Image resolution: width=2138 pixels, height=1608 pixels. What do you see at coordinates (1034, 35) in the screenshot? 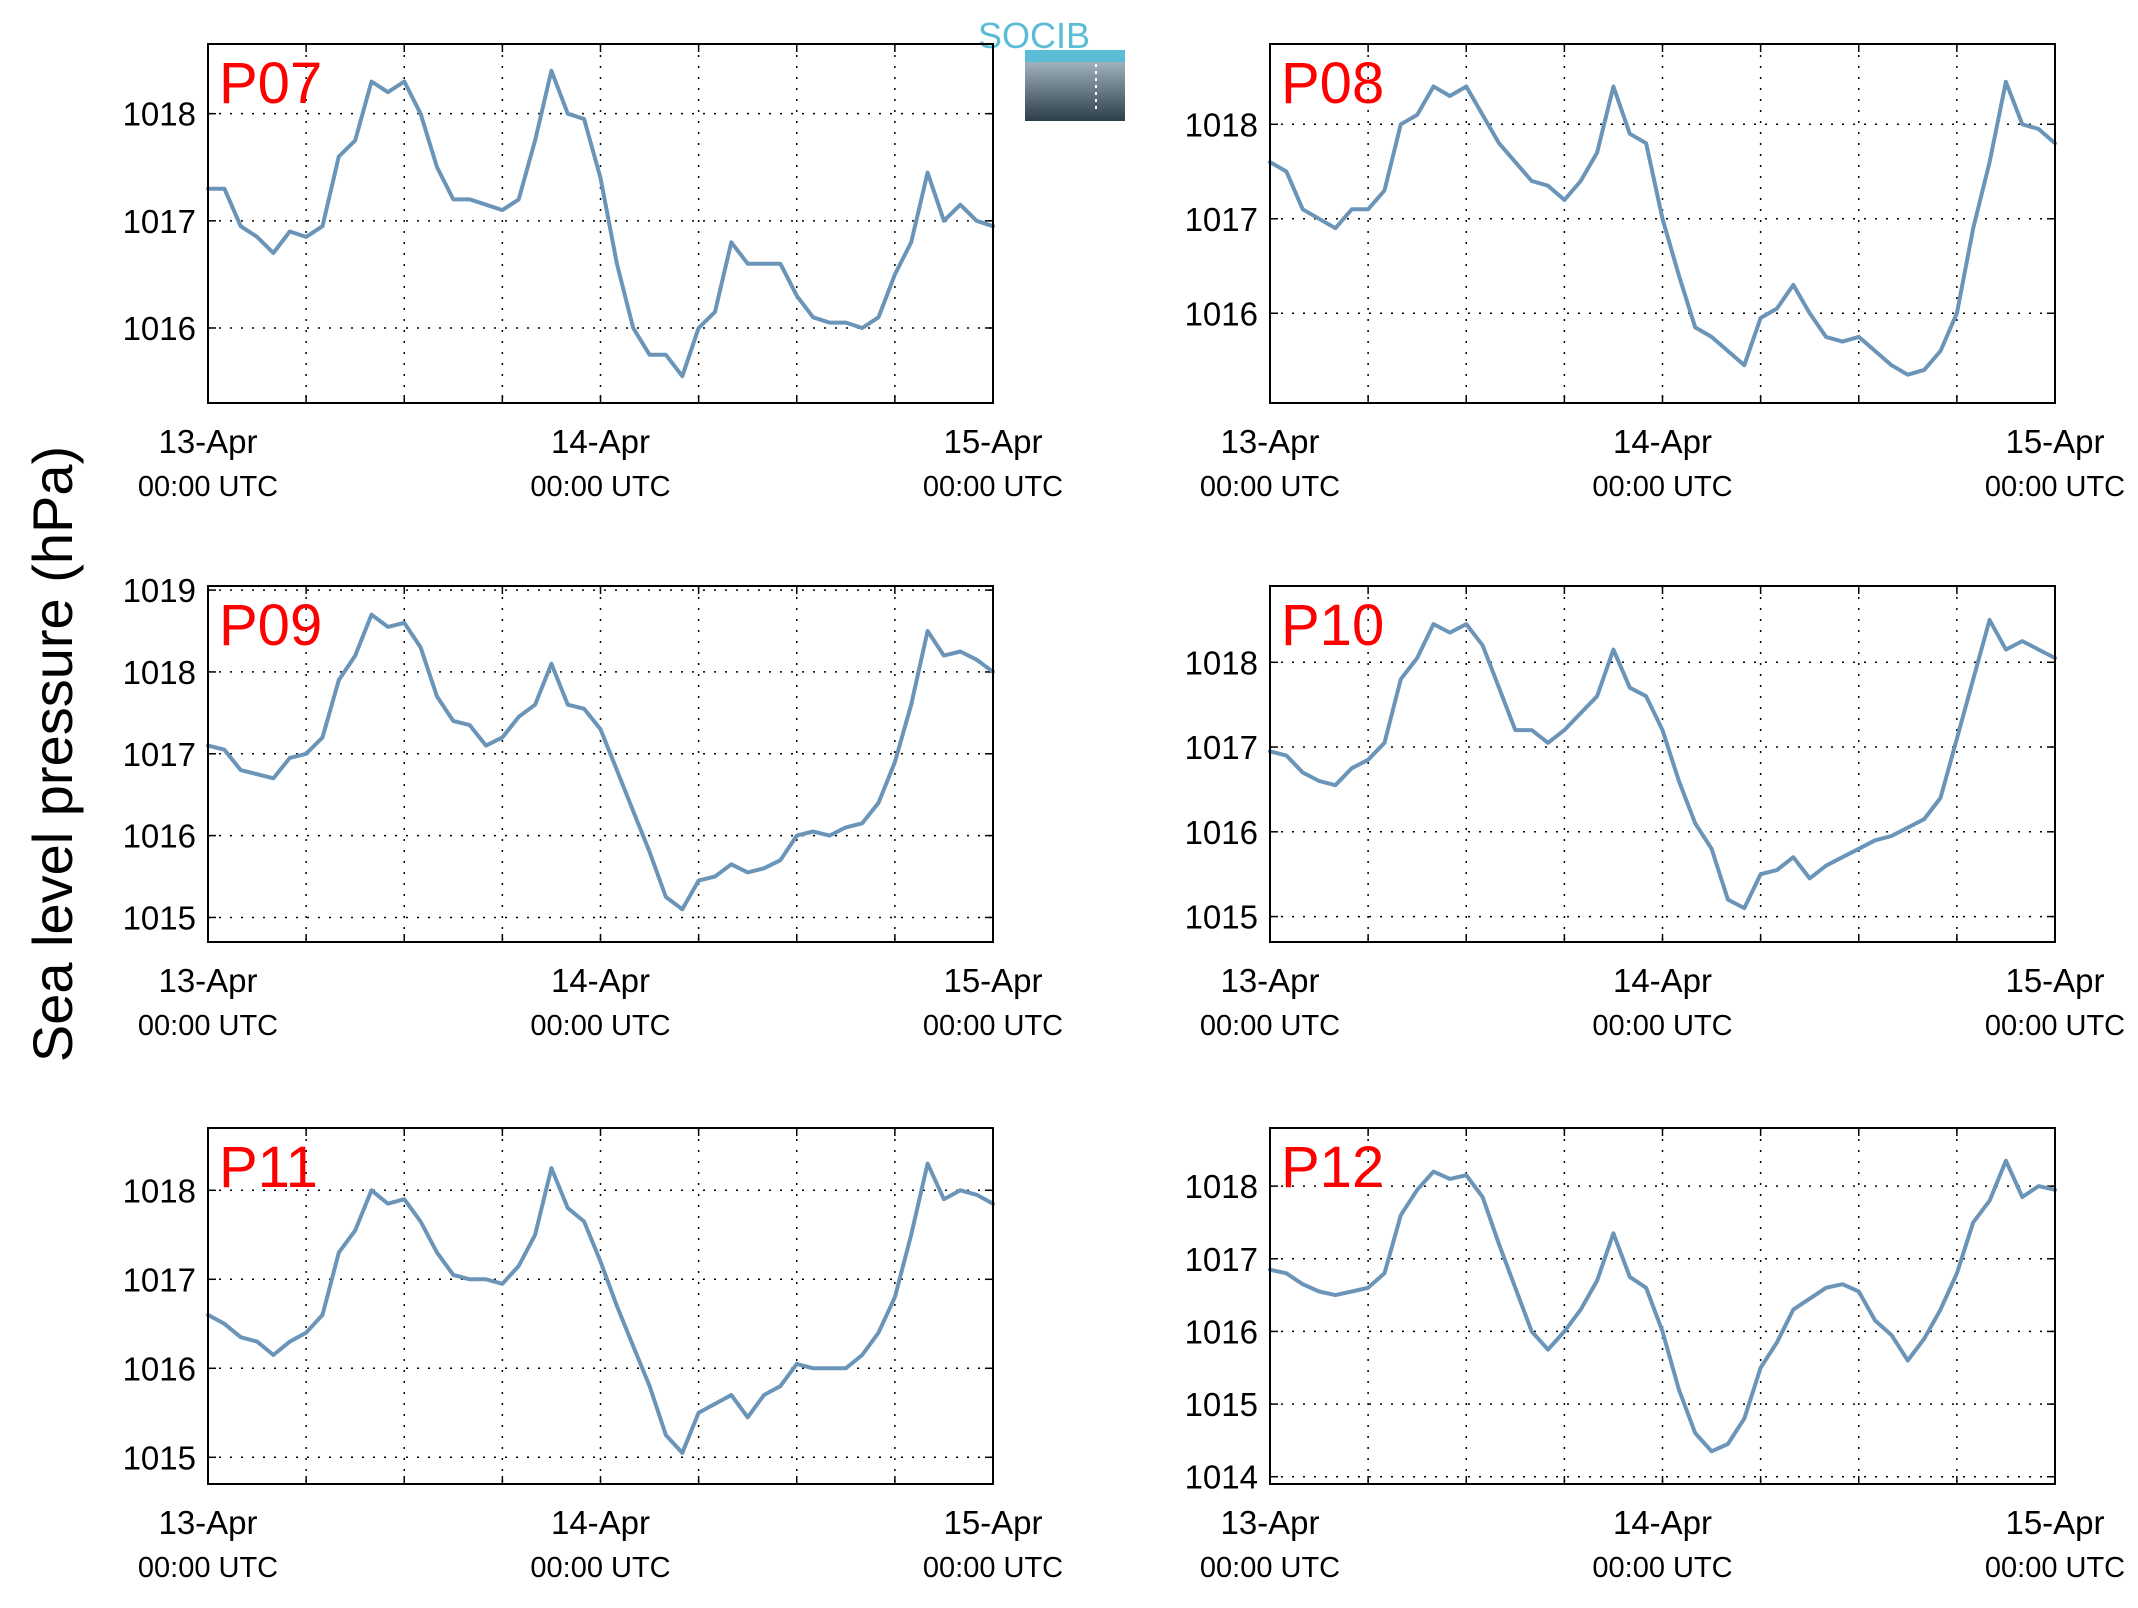
I see `logo-text: SOCIB` at bounding box center [1034, 35].